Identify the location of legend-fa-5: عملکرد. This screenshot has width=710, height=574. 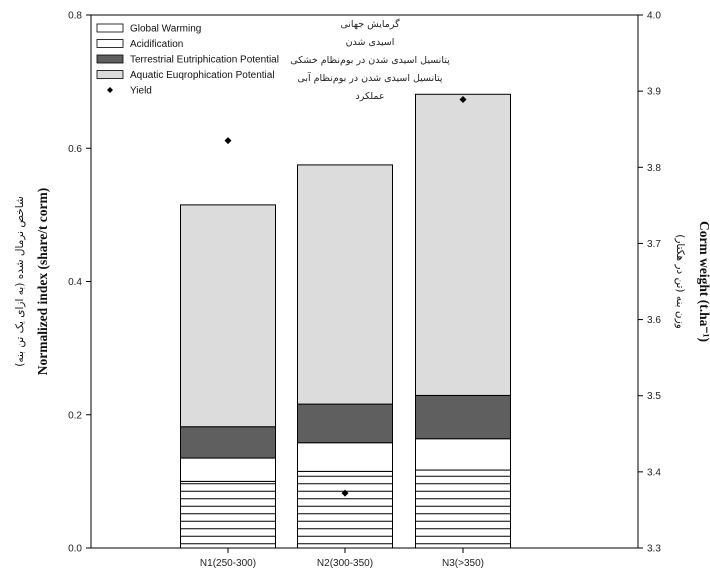
(369, 96).